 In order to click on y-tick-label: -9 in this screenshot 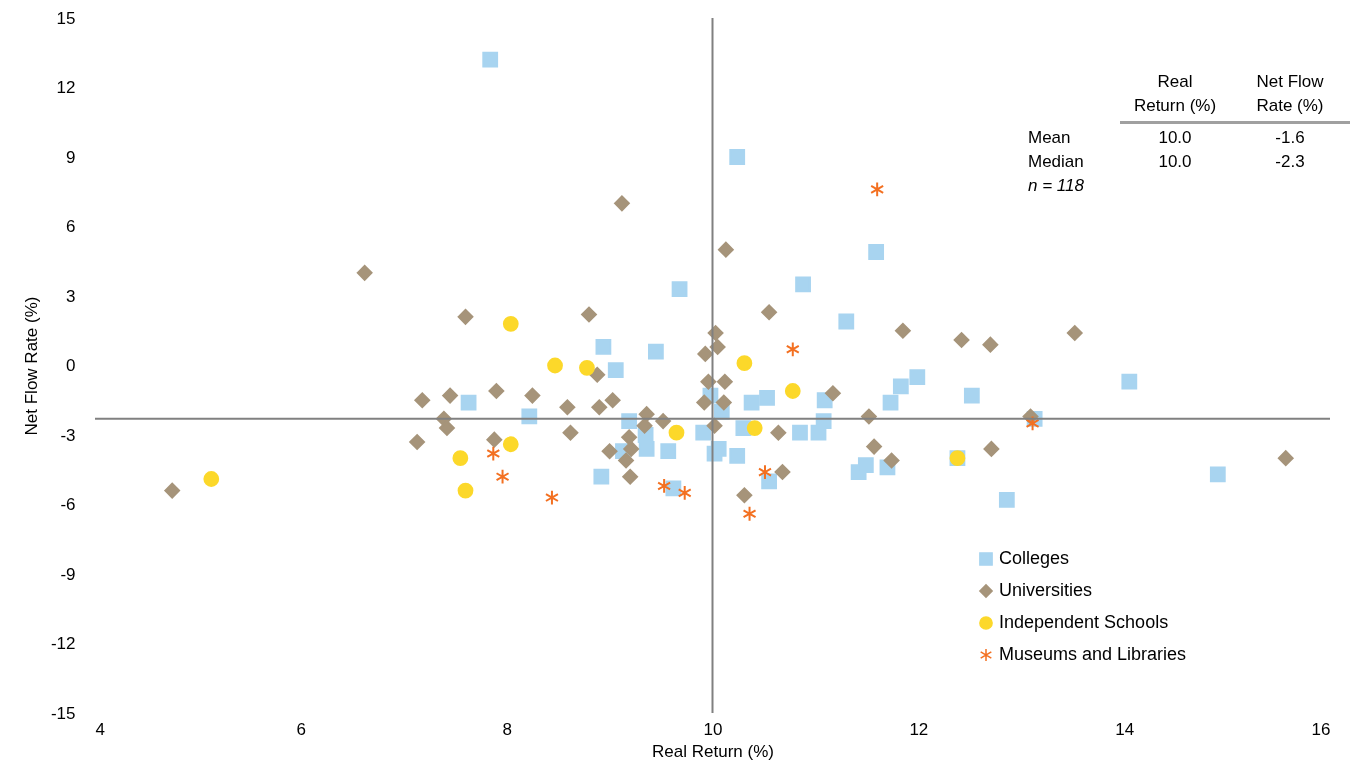, I will do `click(68, 574)`.